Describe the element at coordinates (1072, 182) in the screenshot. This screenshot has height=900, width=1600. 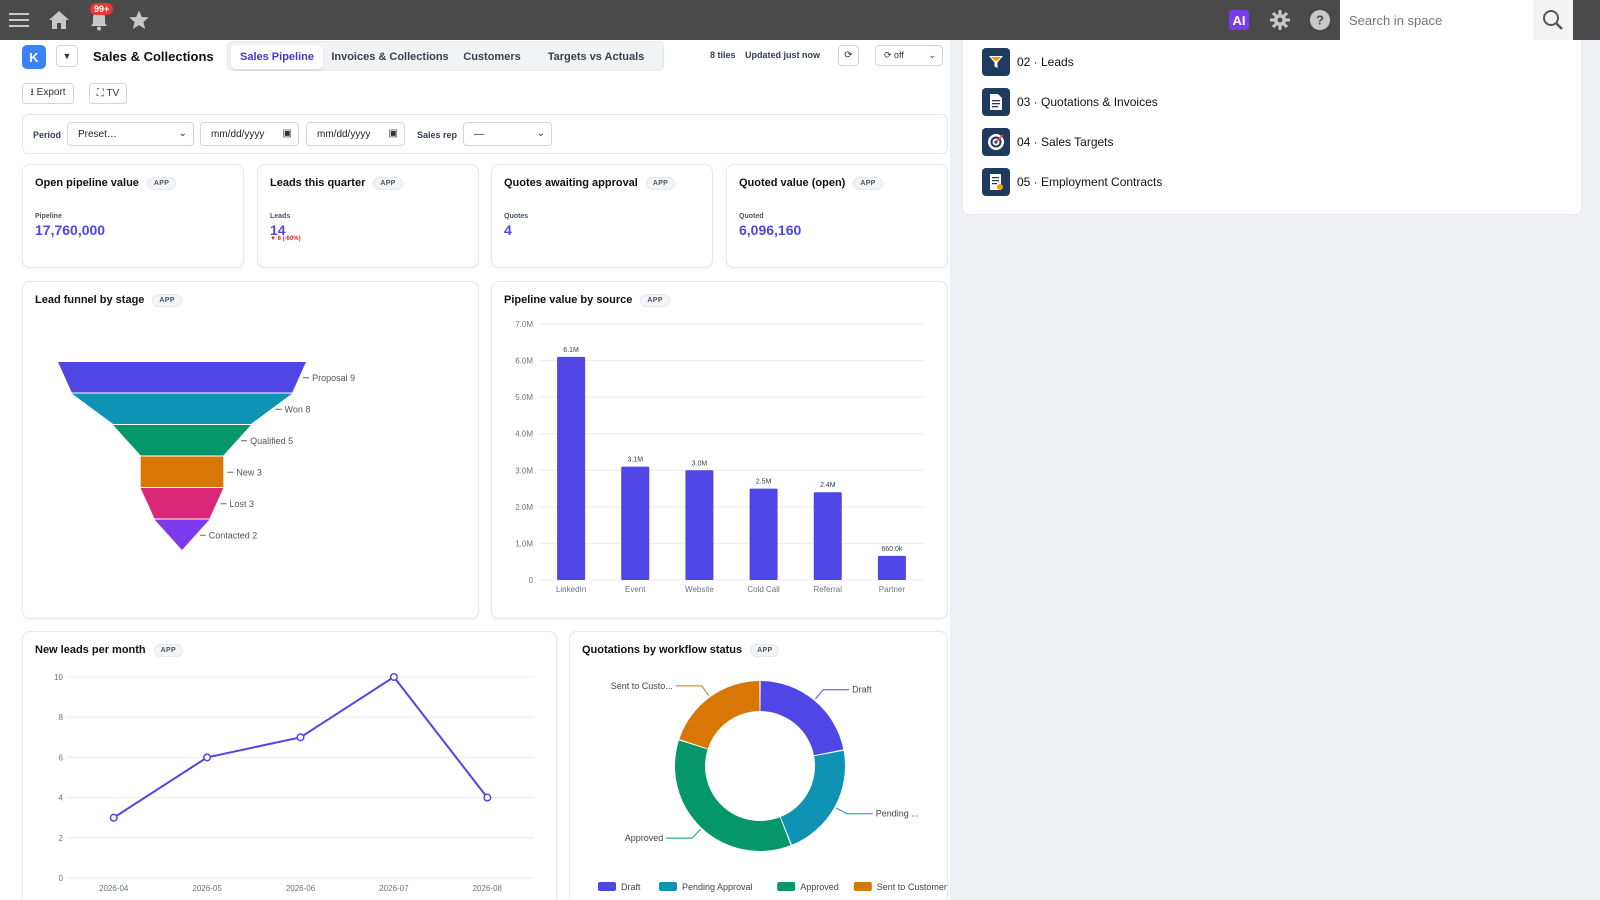
I see `nav-item-employment-contracts: 05 · Employment Contracts` at that location.